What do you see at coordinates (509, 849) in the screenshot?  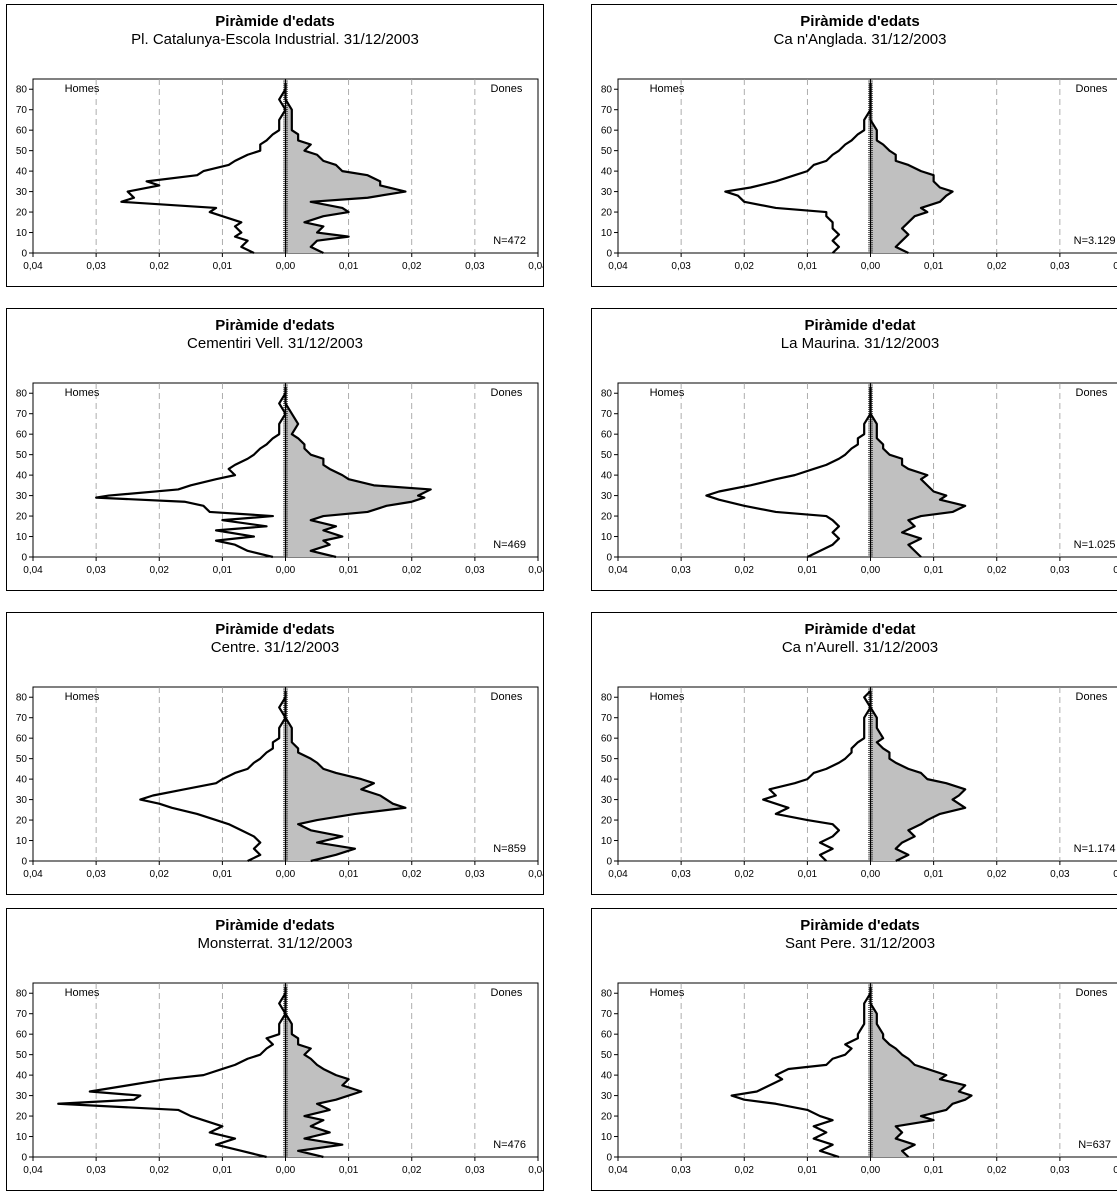 I see `n-label: N=859` at bounding box center [509, 849].